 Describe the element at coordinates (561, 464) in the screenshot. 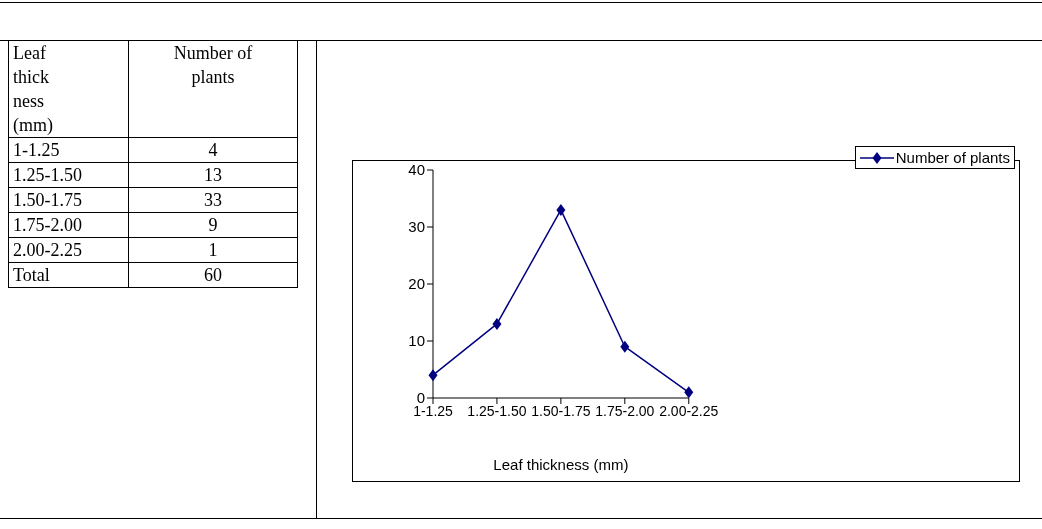

I see `x-axis-title: Leaf thickness (mm)` at that location.